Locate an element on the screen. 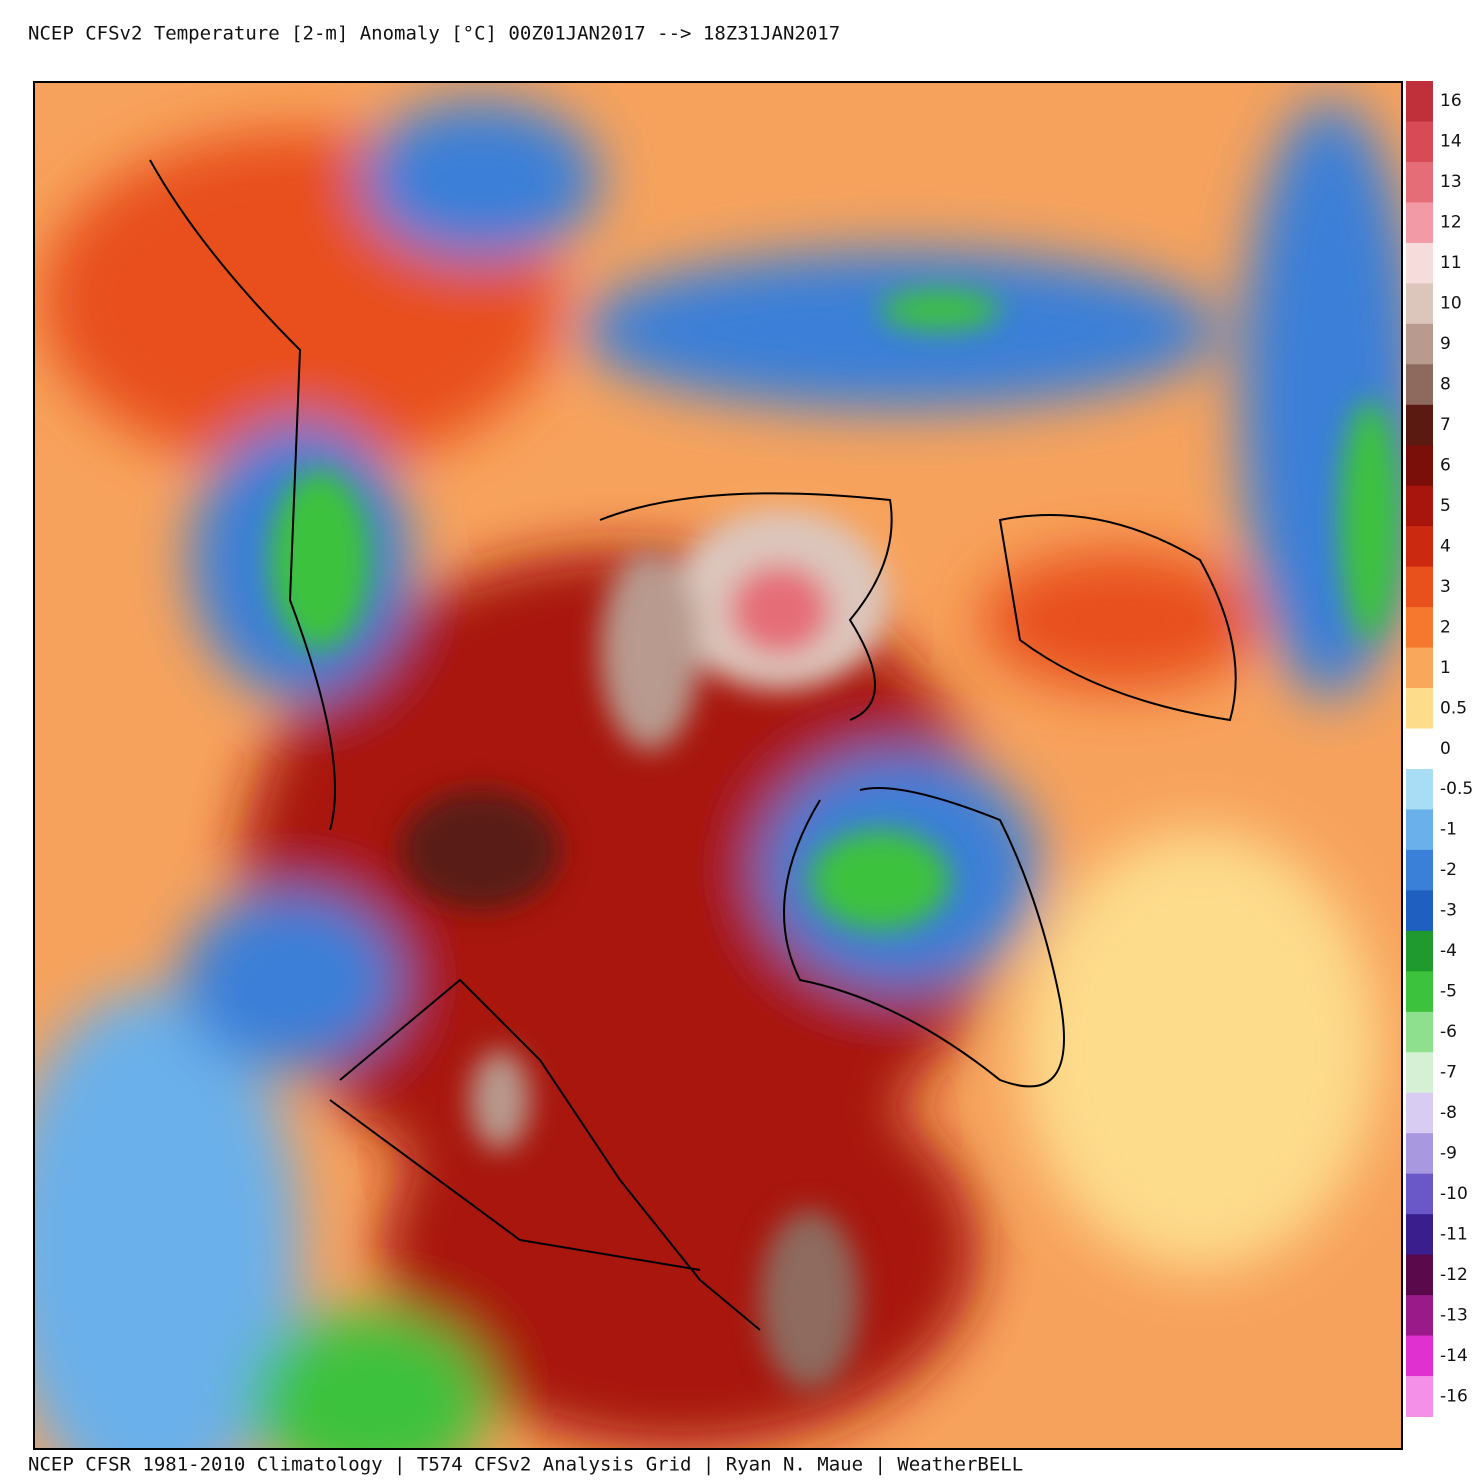 Image resolution: width=1484 pixels, height=1484 pixels. colorbar-label: 12 is located at coordinates (1451, 223).